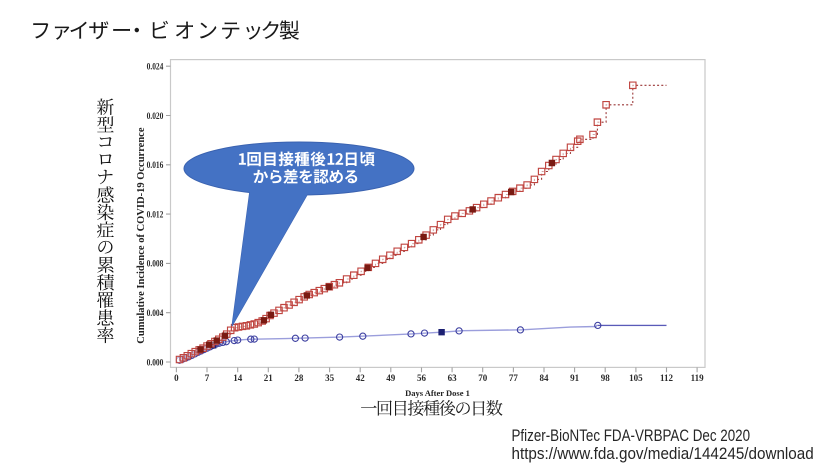 Image resolution: width=831 pixels, height=473 pixels. Describe the element at coordinates (545, 378) in the screenshot. I see `svg-text: 84` at that location.